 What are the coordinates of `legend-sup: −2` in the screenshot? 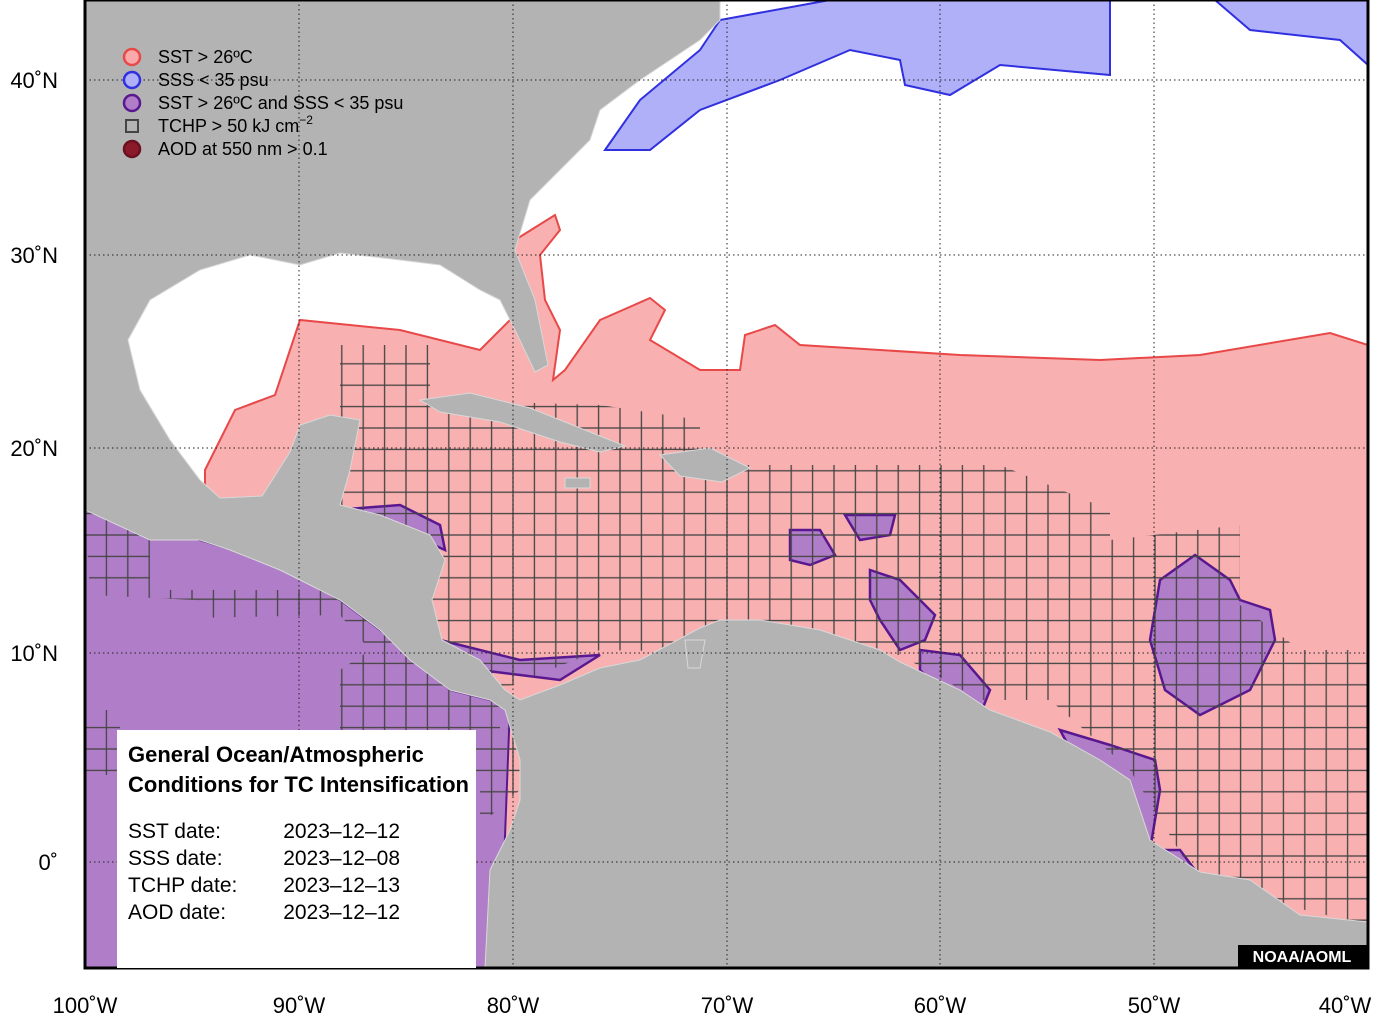 It's located at (306, 120).